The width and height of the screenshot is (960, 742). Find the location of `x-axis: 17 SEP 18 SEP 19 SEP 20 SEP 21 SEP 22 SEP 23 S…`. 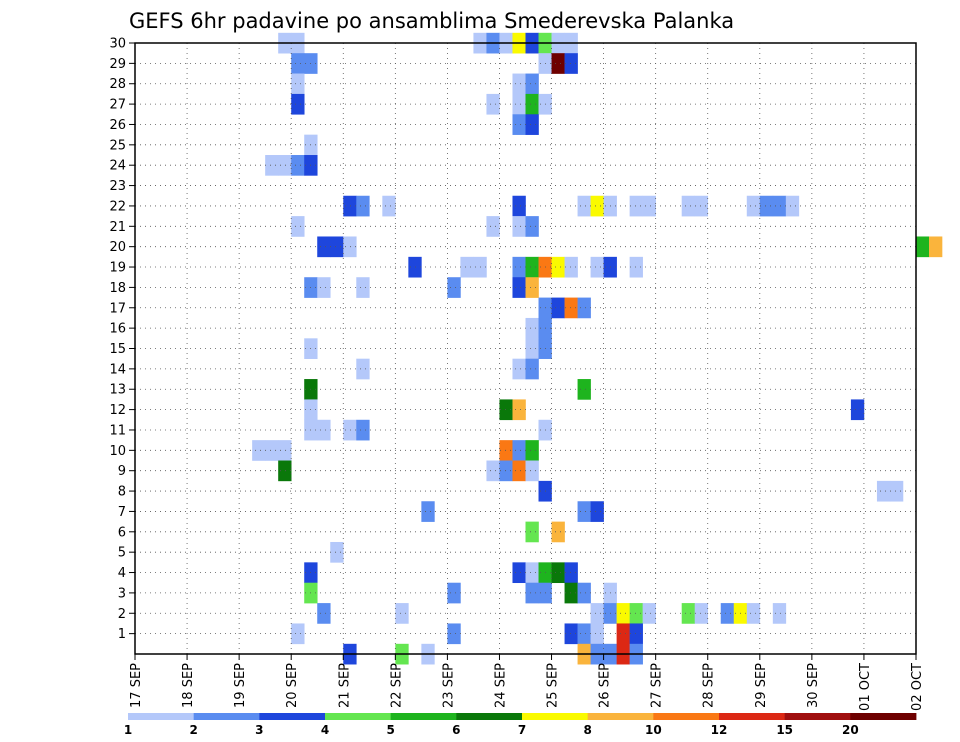

x-axis: 17 SEP 18 SEP 19 SEP 20 SEP 21 SEP 22 SEP 23 S… is located at coordinates (527, 682).